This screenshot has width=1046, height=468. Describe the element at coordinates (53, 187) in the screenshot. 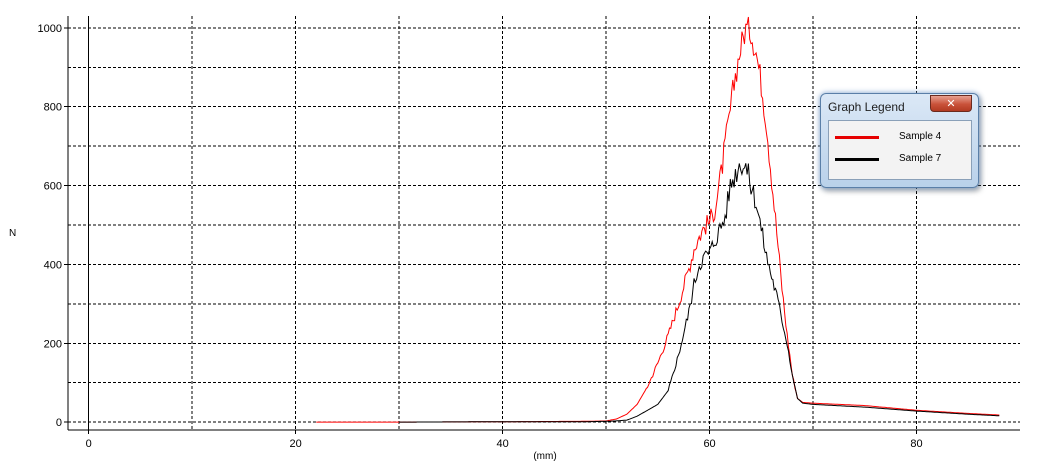

I see `y-tick-label: 600` at that location.